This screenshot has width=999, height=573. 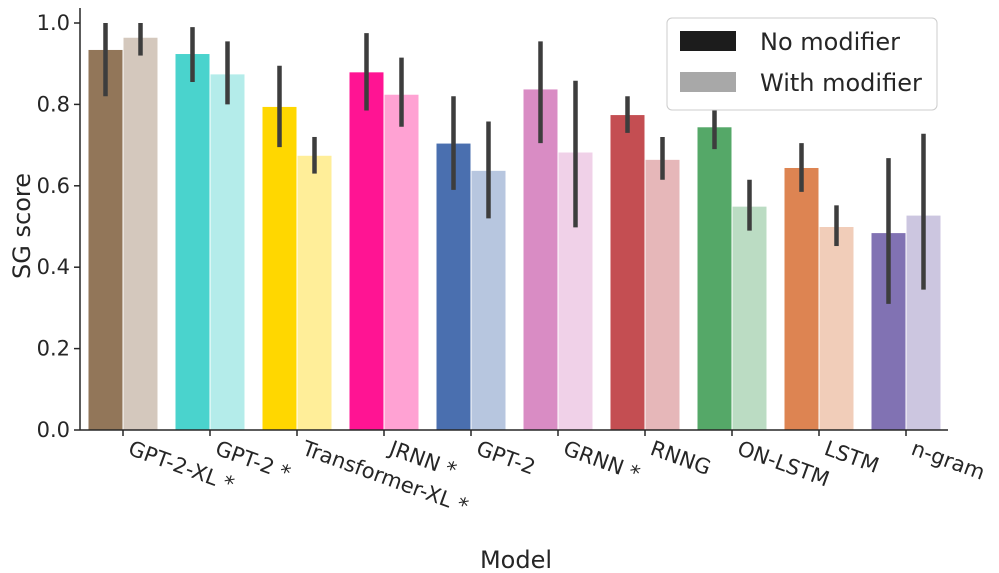 What do you see at coordinates (22, 226) in the screenshot?
I see `y-axis-label: SG score` at bounding box center [22, 226].